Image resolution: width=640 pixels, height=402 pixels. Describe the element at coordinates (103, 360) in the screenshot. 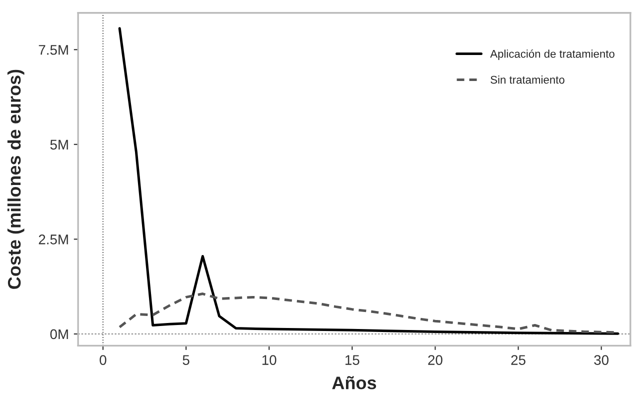

I see `x-tick-label: 0` at that location.